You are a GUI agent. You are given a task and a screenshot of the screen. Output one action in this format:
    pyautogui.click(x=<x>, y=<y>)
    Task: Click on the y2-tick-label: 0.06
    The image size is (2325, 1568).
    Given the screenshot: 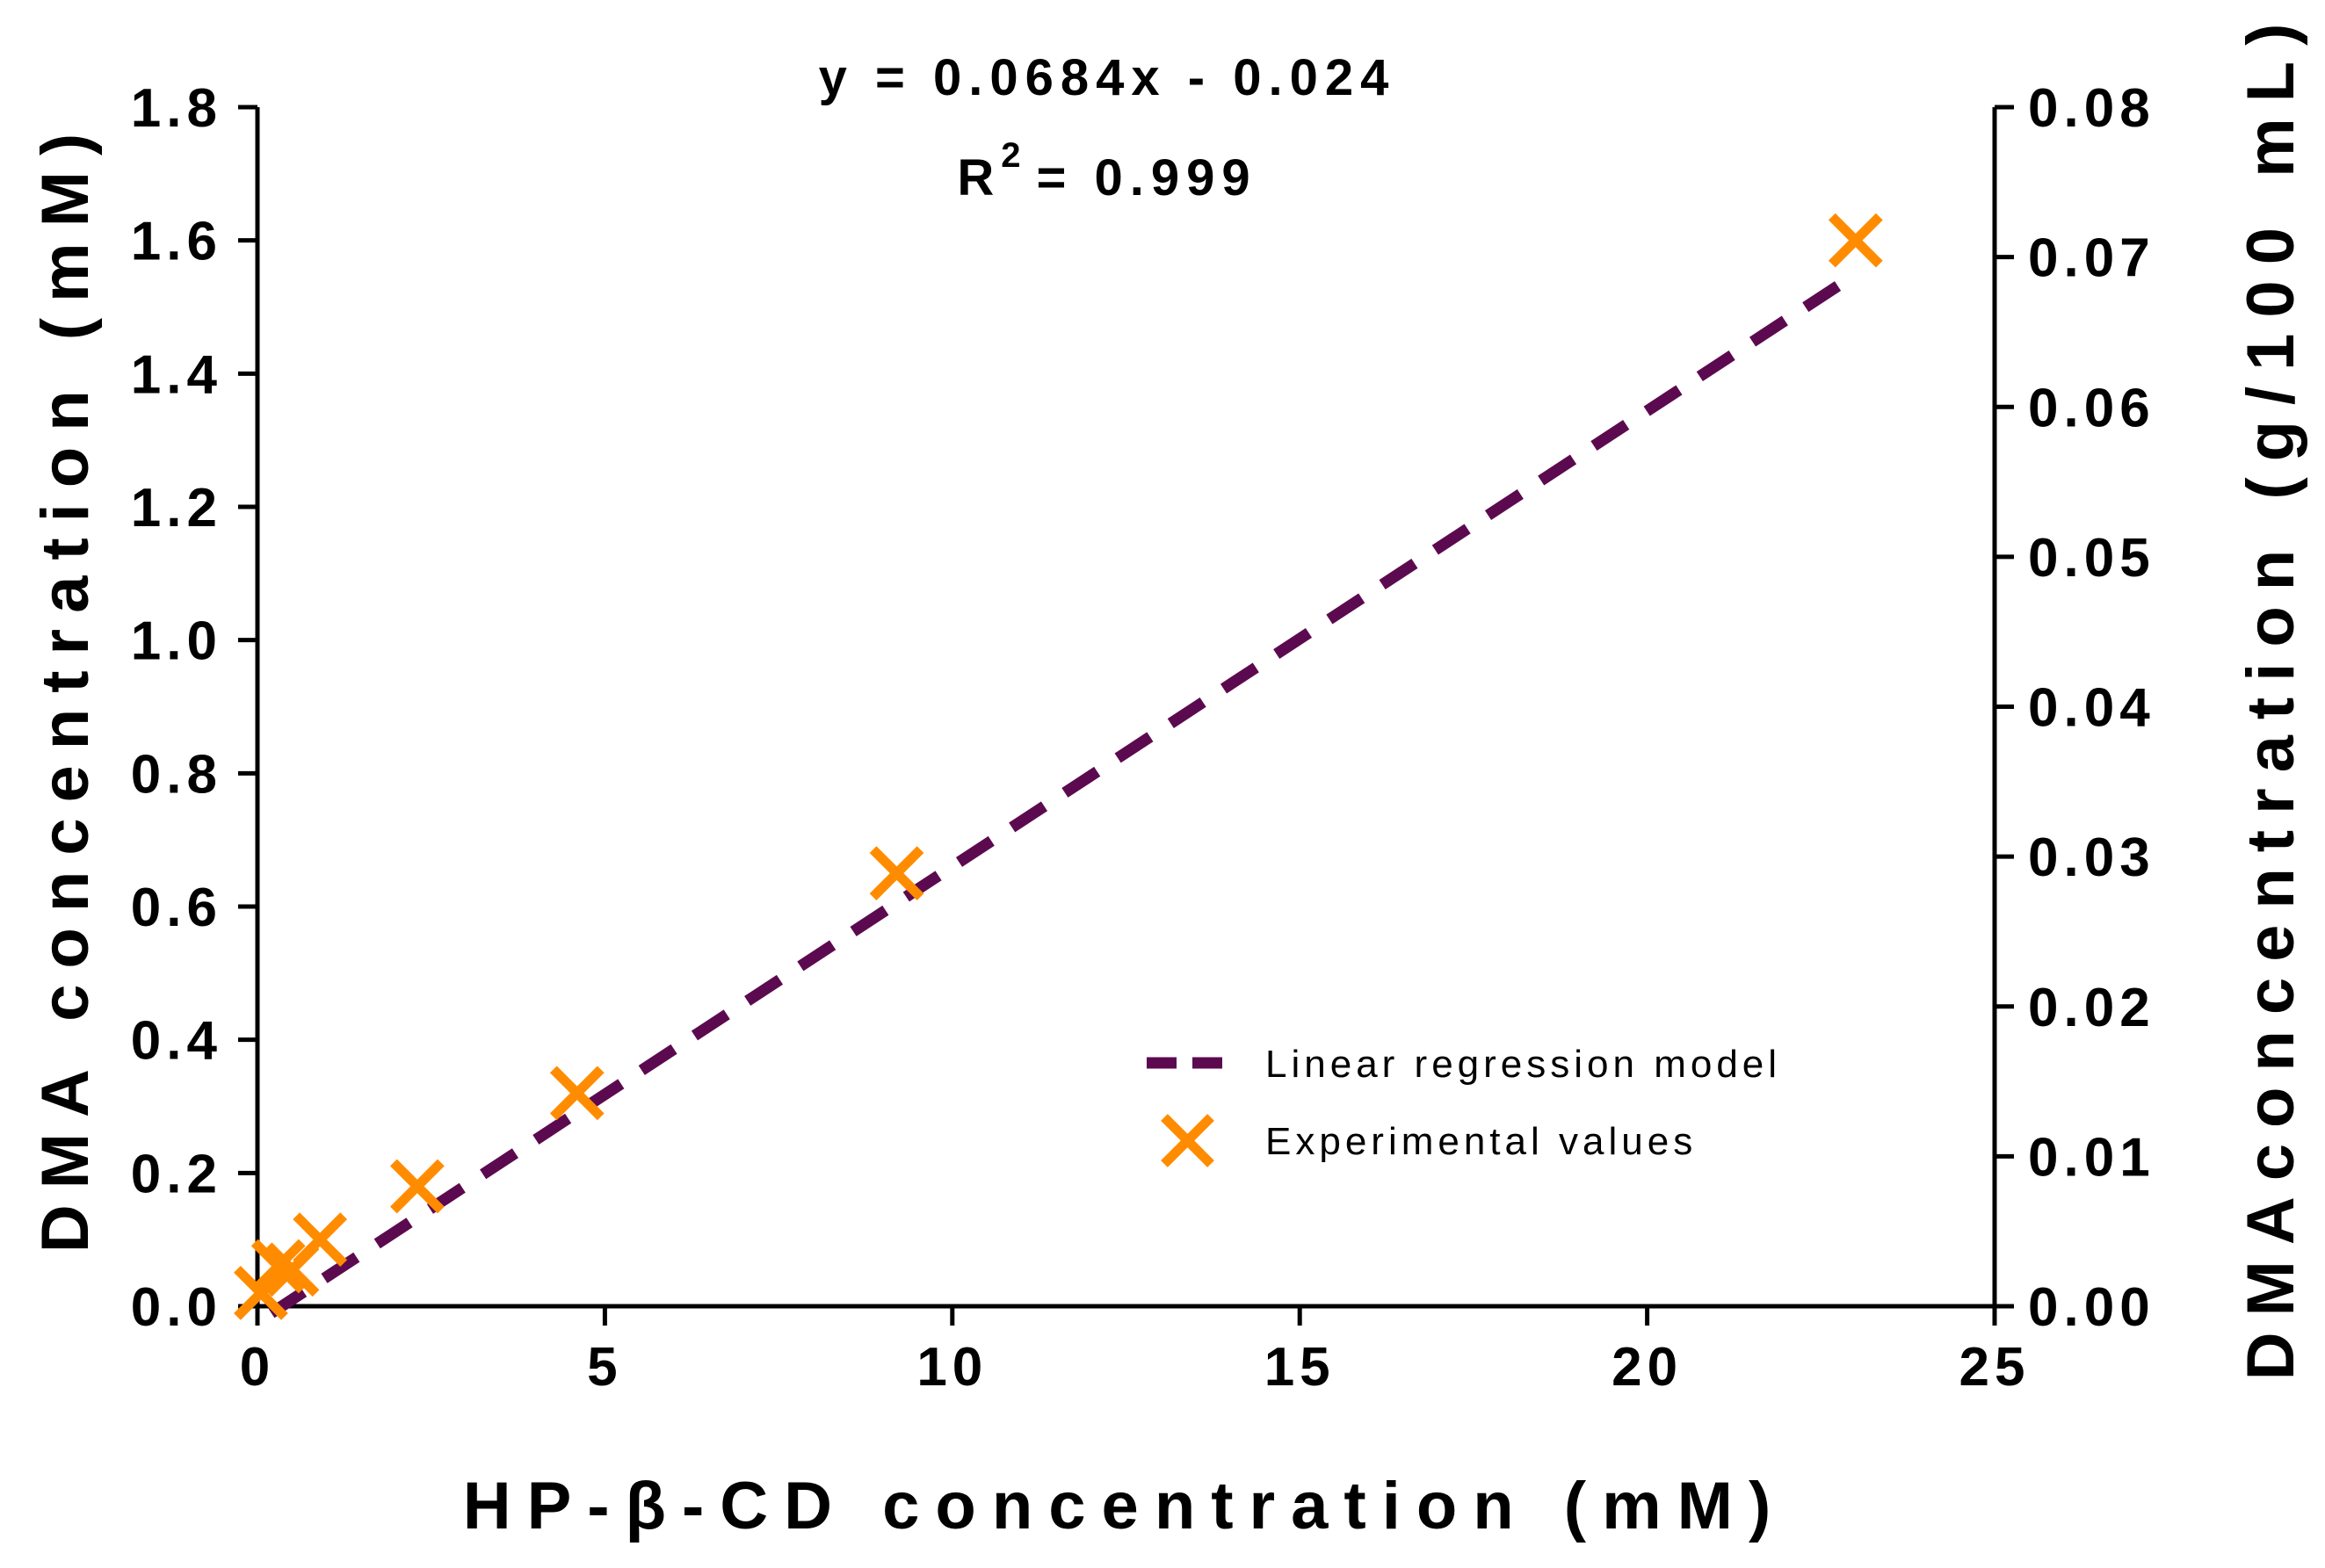 What is the action you would take?
    pyautogui.click(x=2092, y=408)
    